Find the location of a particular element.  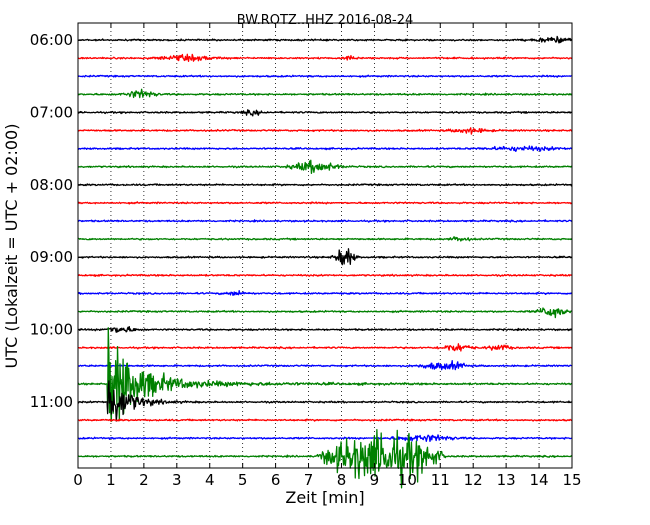

x-tick-label: 15 is located at coordinates (571, 480).